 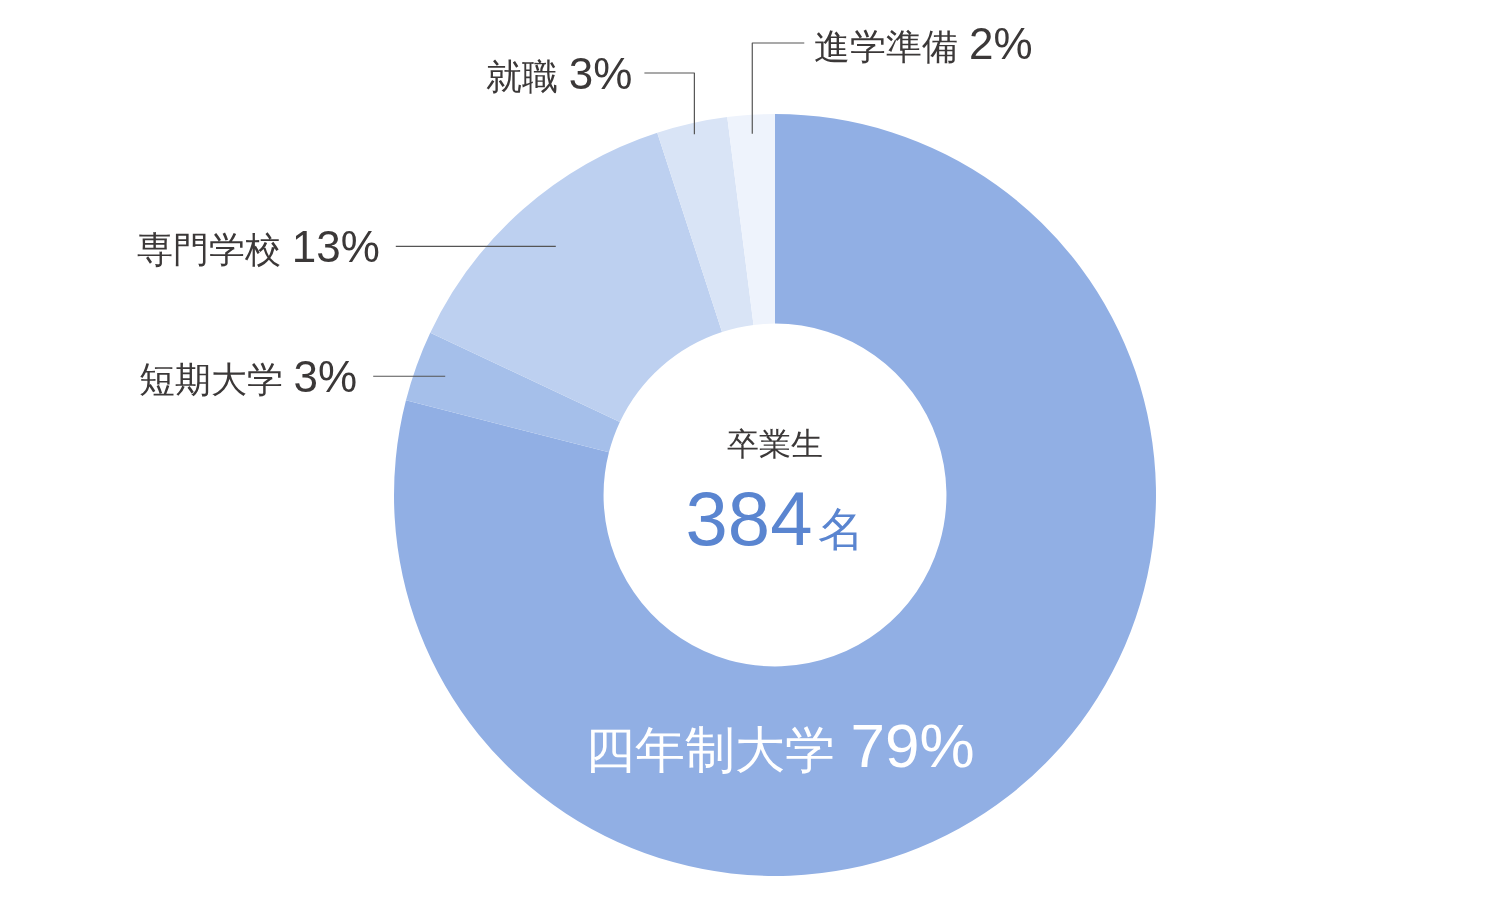 I want to click on text: 卒業生, so click(x=775, y=444).